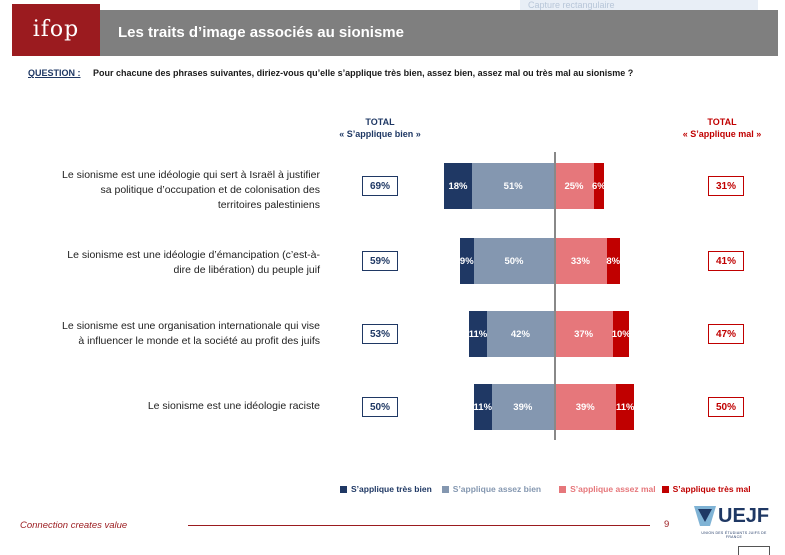 This screenshot has width=785, height=555. I want to click on total-good-emancipation: 59%, so click(380, 261).